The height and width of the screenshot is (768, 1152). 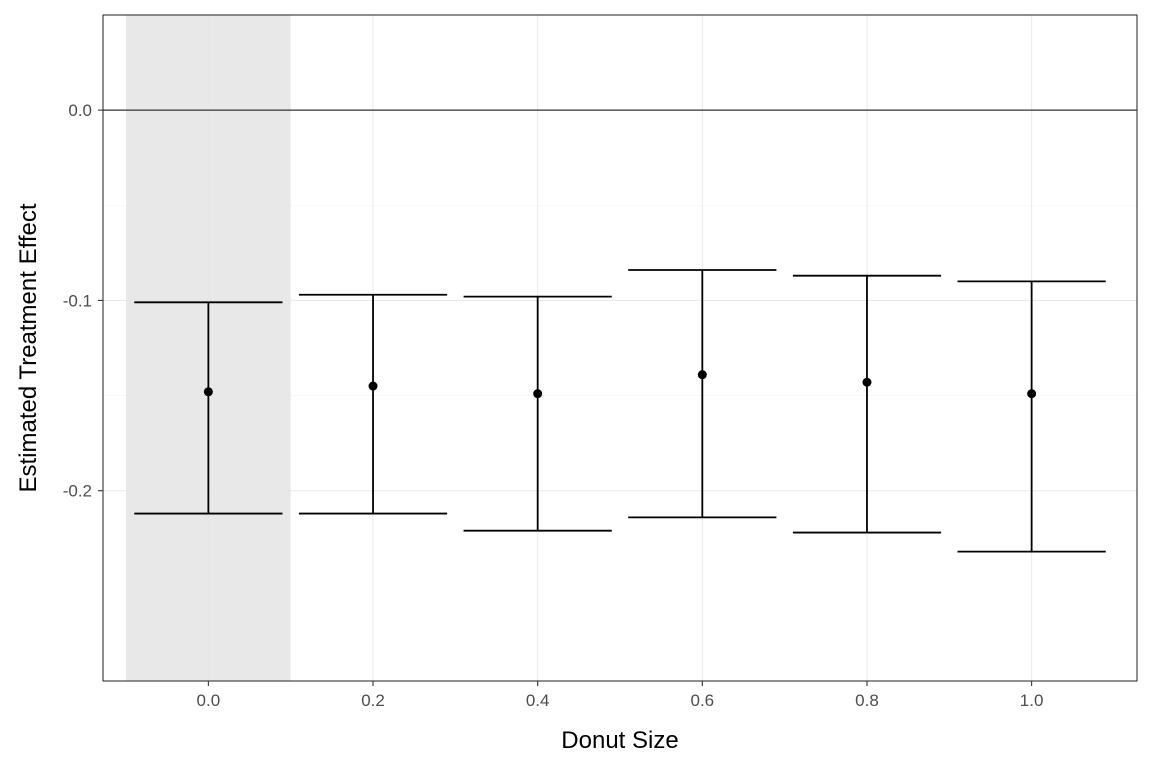 What do you see at coordinates (373, 700) in the screenshot?
I see `x-tick-label: 0.2` at bounding box center [373, 700].